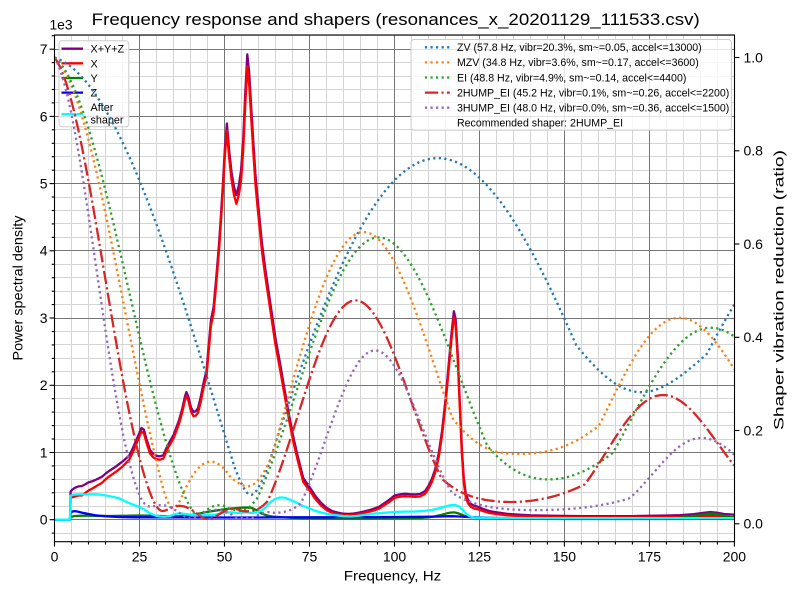 Image resolution: width=800 pixels, height=600 pixels. Describe the element at coordinates (540, 124) in the screenshot. I see `svg-text: Recommended shaper: 2HUMP_EI` at that location.